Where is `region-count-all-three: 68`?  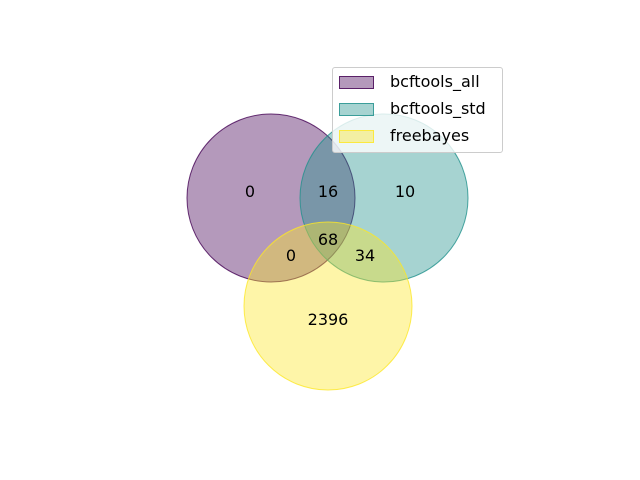 region-count-all-three: 68 is located at coordinates (328, 239).